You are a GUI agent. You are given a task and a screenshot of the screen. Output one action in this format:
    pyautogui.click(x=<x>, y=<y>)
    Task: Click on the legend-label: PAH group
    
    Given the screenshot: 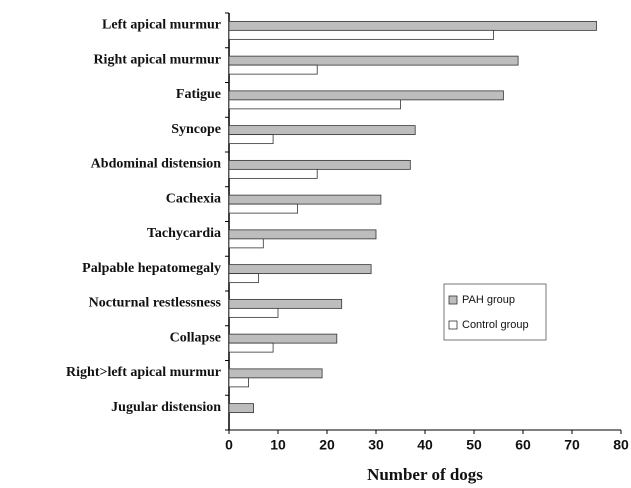 What is the action you would take?
    pyautogui.click(x=488, y=300)
    